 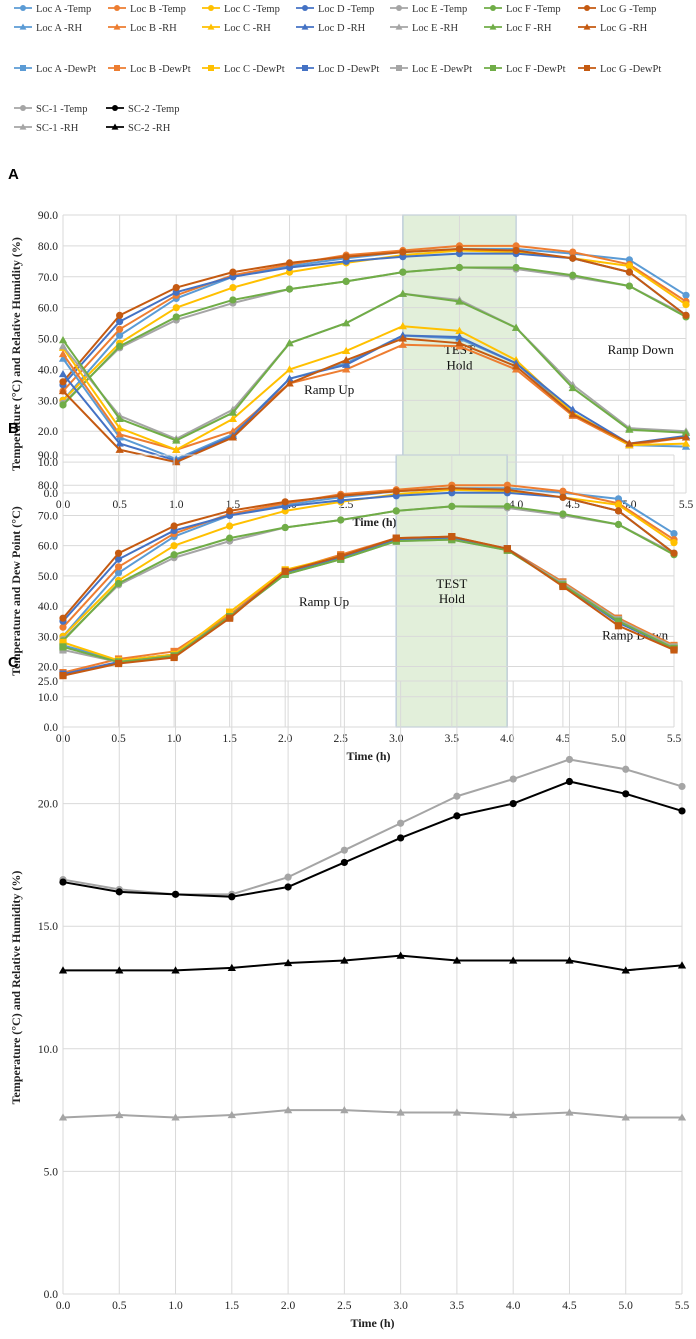 What do you see at coordinates (451, 583) in the screenshot?
I see `annotation-test: TEST` at bounding box center [451, 583].